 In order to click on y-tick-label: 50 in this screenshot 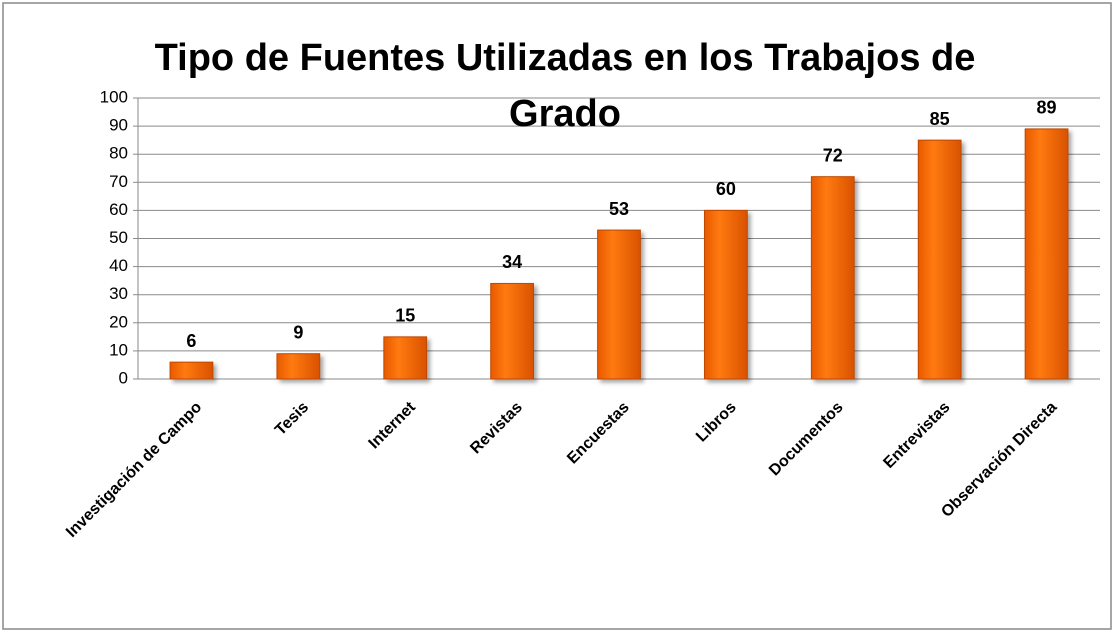, I will do `click(118, 237)`.